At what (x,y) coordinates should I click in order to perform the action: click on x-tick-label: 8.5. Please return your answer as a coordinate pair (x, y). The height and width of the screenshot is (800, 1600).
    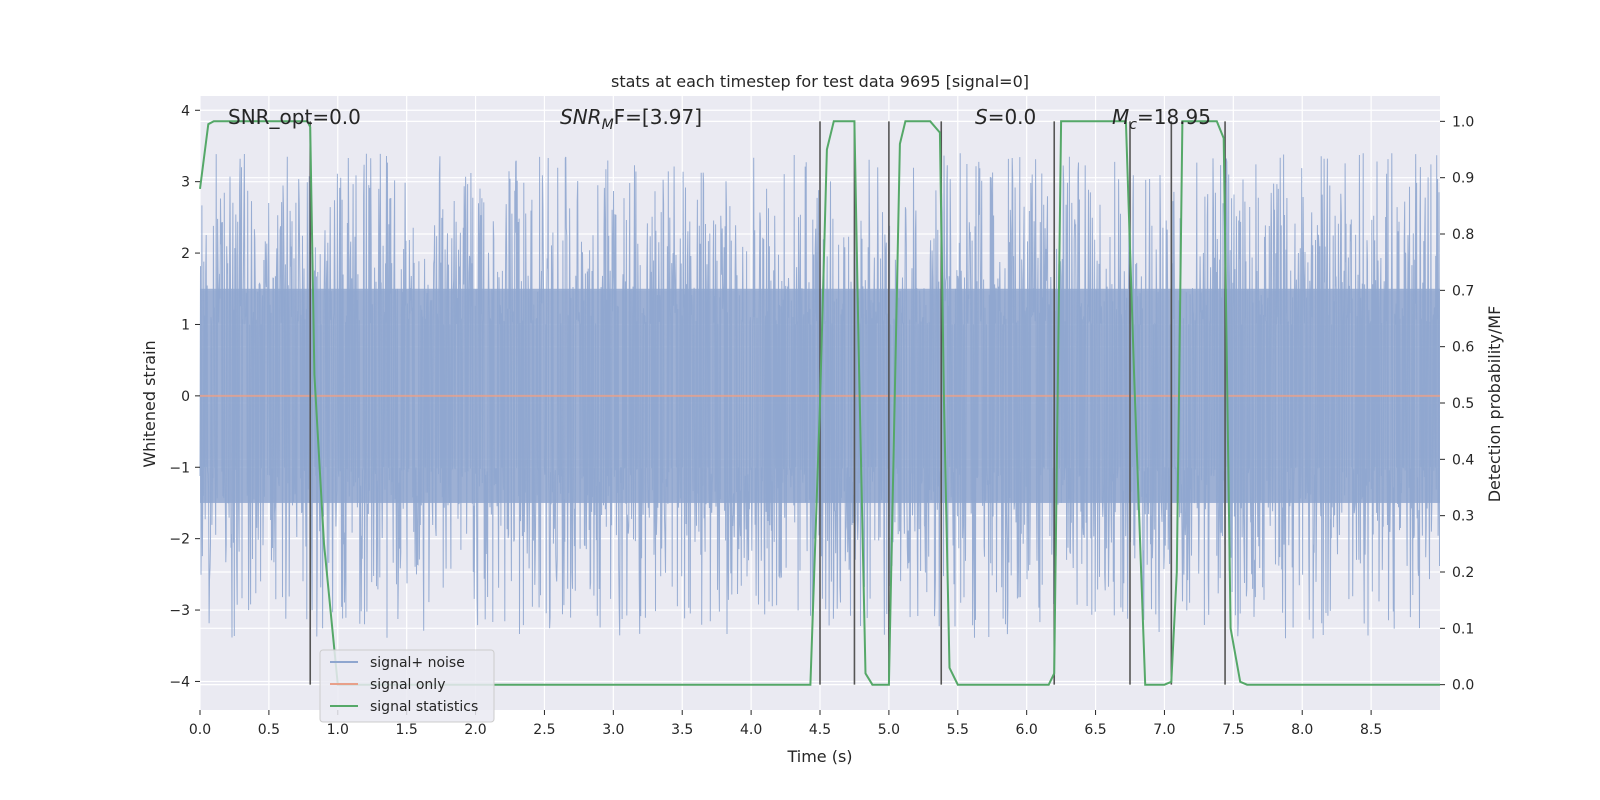
    Looking at the image, I should click on (1371, 730).